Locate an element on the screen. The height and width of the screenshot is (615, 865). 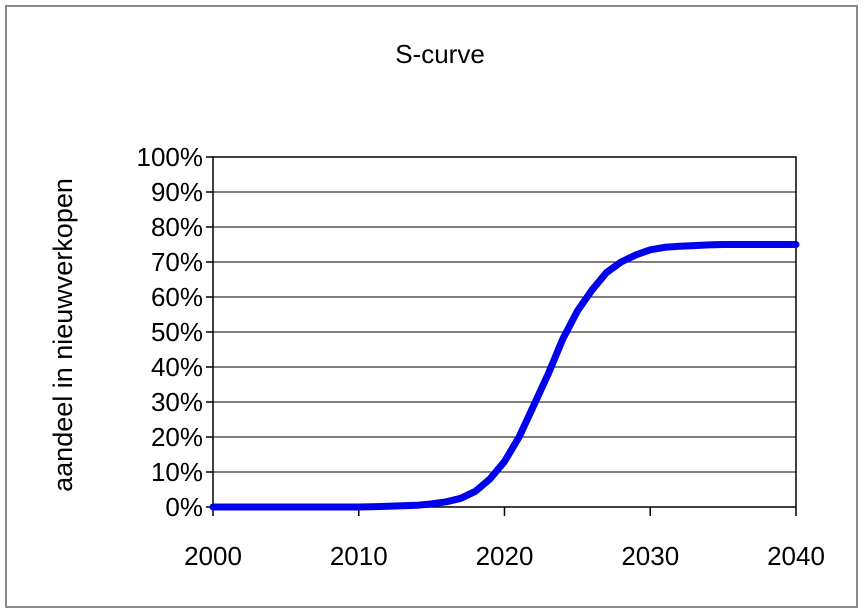
y-tick-label: 90% is located at coordinates (177, 192).